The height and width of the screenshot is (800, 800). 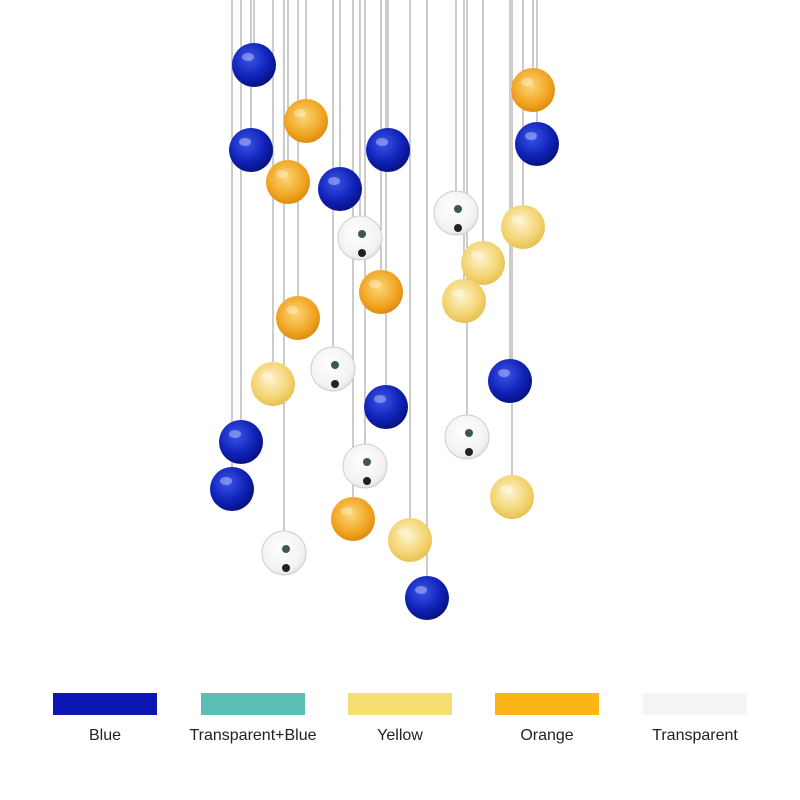 What do you see at coordinates (252, 735) in the screenshot?
I see `swatch-label: Transparent+Blue` at bounding box center [252, 735].